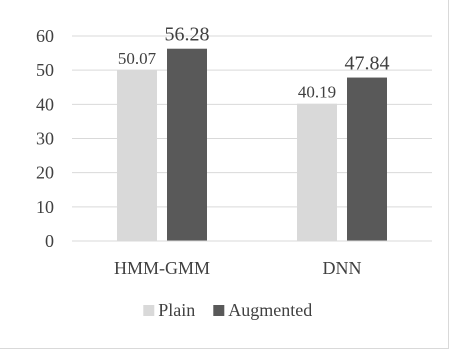 This screenshot has height=349, width=449. I want to click on x-tick-label: DNN, so click(342, 268).